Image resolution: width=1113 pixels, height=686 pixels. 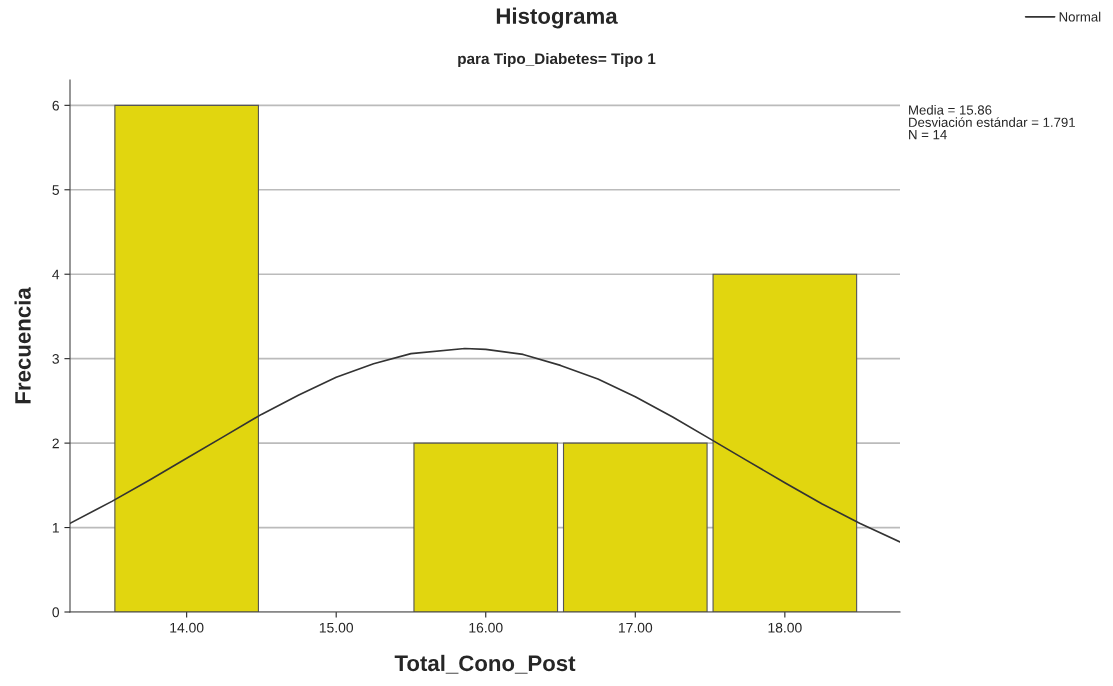 What do you see at coordinates (55, 359) in the screenshot?
I see `y-tick-label: 3` at bounding box center [55, 359].